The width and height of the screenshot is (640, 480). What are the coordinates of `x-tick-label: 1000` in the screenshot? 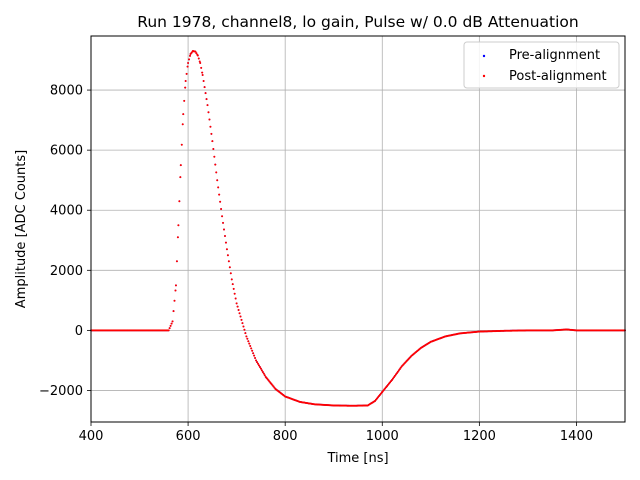 It's located at (382, 436).